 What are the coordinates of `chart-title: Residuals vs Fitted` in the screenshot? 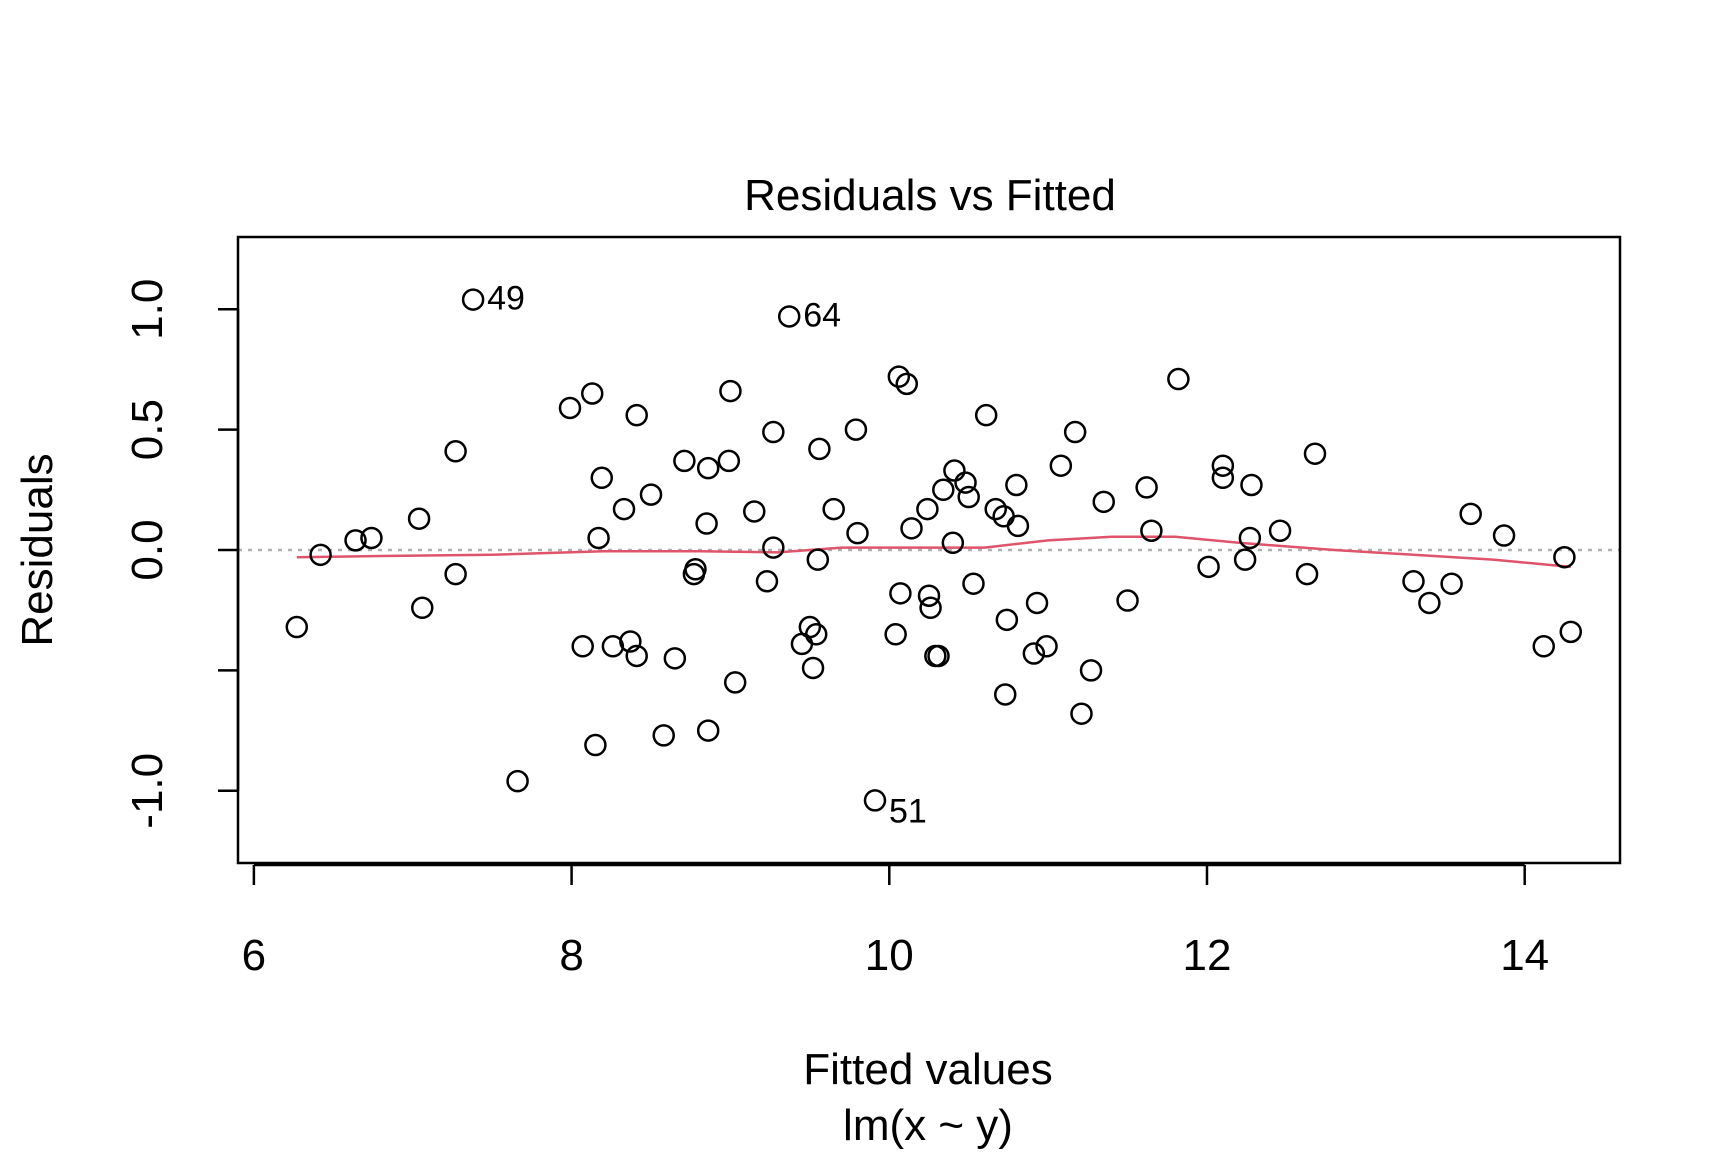 It's located at (930, 195).